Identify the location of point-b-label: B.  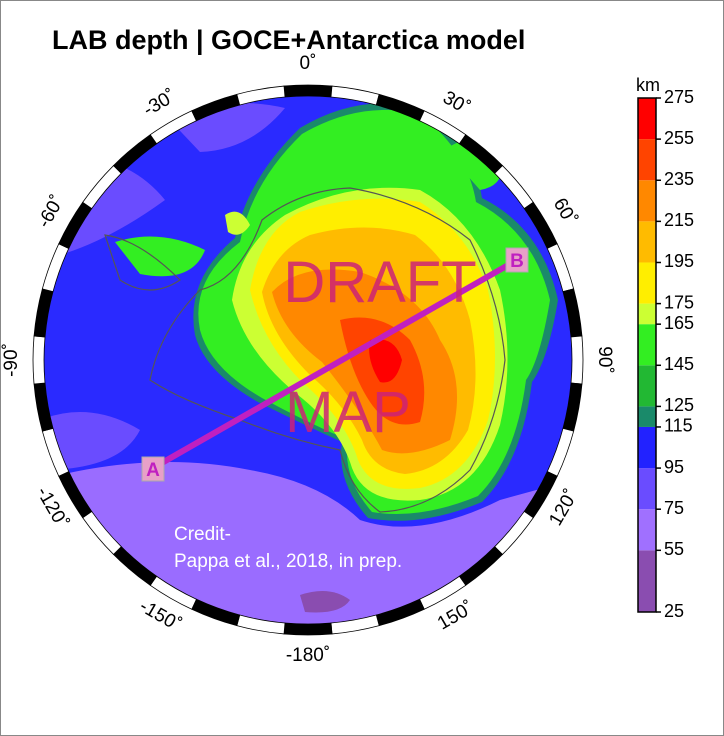
(517, 261).